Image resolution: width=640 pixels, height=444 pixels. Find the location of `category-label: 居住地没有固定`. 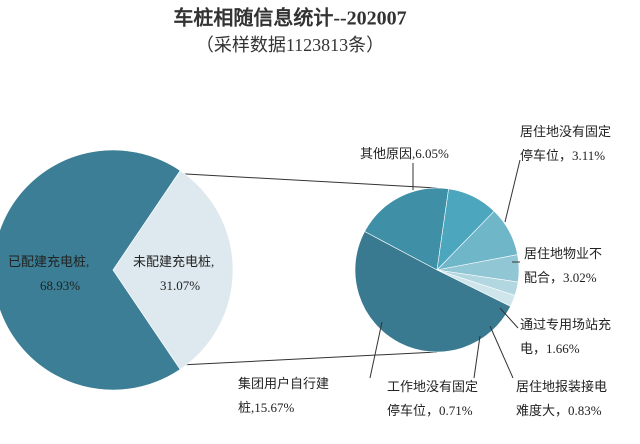

category-label: 居住地没有固定 is located at coordinates (565, 131).